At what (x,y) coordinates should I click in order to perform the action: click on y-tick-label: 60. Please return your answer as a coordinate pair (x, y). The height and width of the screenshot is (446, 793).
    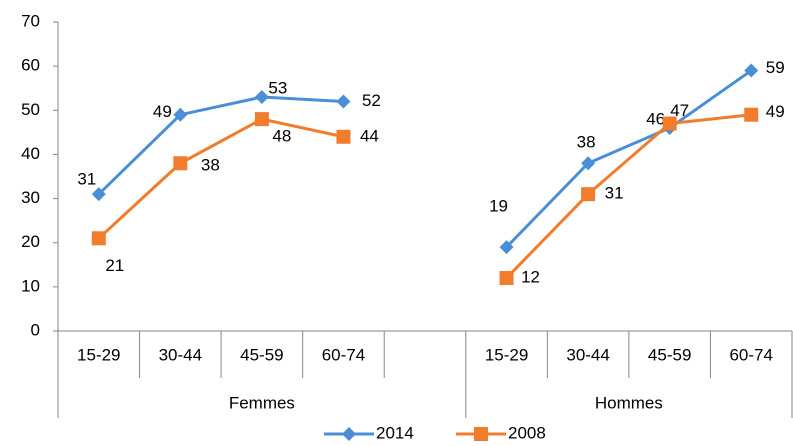
    Looking at the image, I should click on (30, 65).